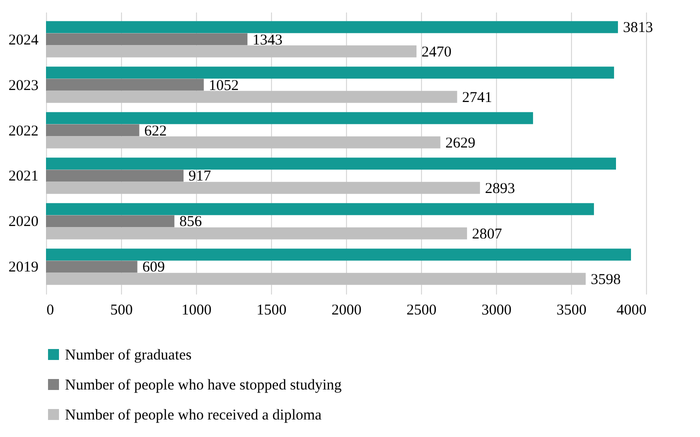  What do you see at coordinates (437, 52) in the screenshot?
I see `data-label: 2470` at bounding box center [437, 52].